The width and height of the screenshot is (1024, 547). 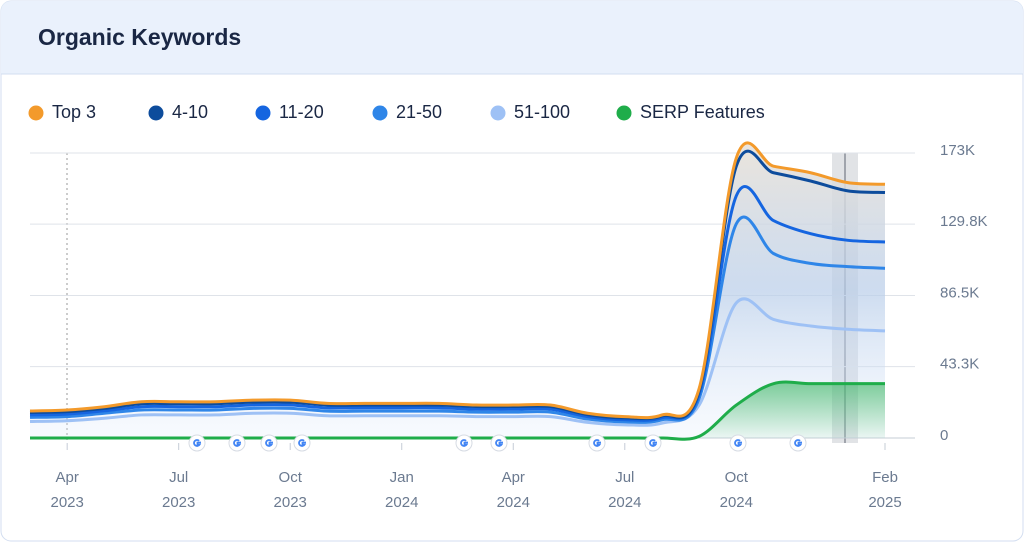 I want to click on legend-label: 21-50, so click(x=419, y=112).